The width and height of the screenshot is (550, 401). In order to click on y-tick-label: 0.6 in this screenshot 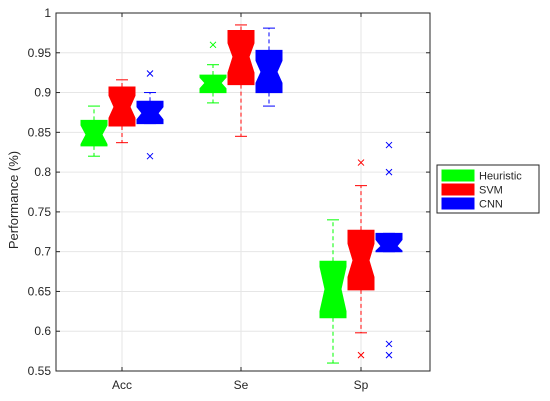, I will do `click(42, 331)`.